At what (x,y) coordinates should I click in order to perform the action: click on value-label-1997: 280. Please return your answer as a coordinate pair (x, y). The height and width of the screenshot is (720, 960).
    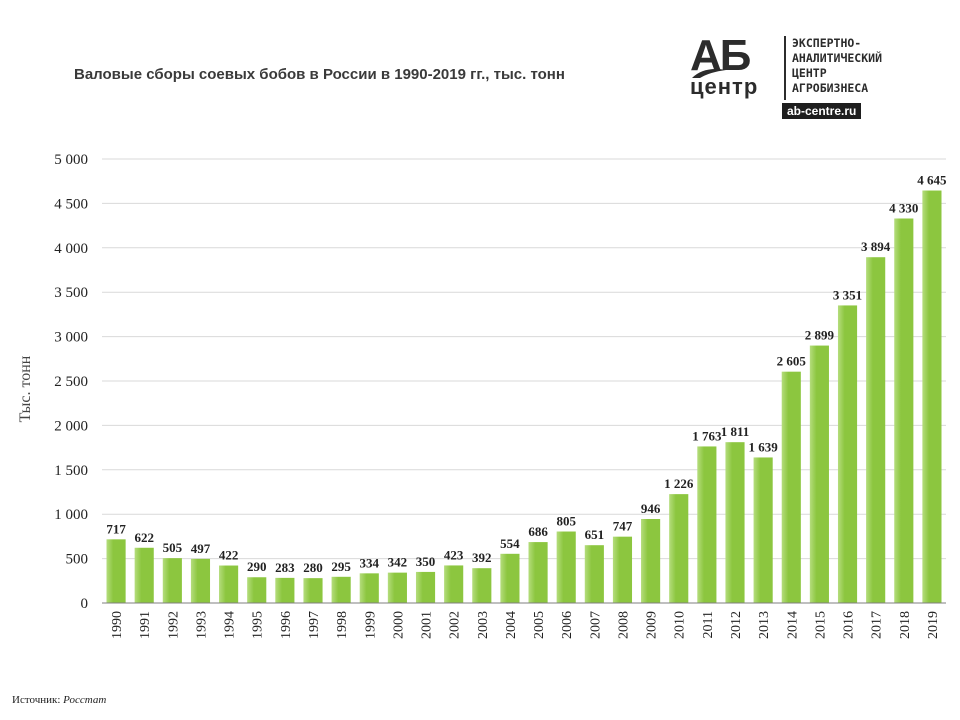
    Looking at the image, I should click on (313, 567).